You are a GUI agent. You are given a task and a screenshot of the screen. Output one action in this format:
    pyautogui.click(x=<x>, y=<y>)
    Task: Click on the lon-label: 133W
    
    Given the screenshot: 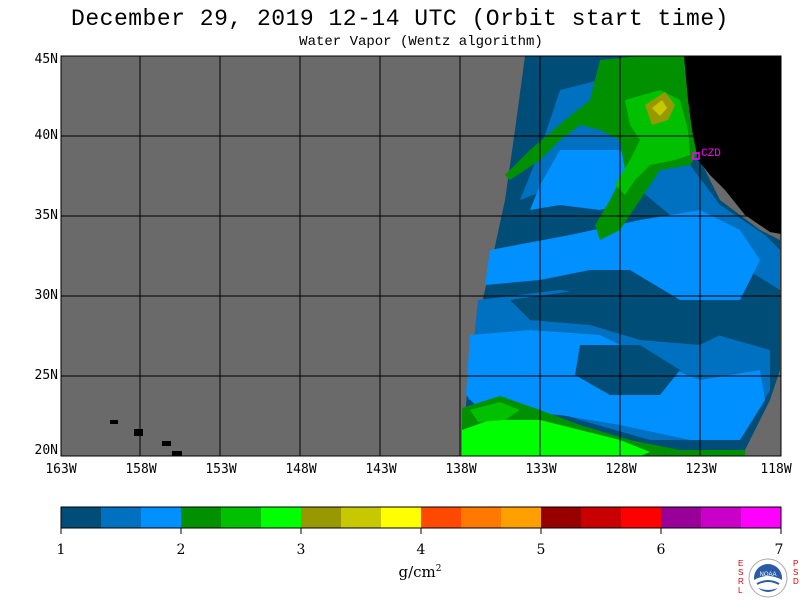 What is the action you would take?
    pyautogui.click(x=541, y=469)
    